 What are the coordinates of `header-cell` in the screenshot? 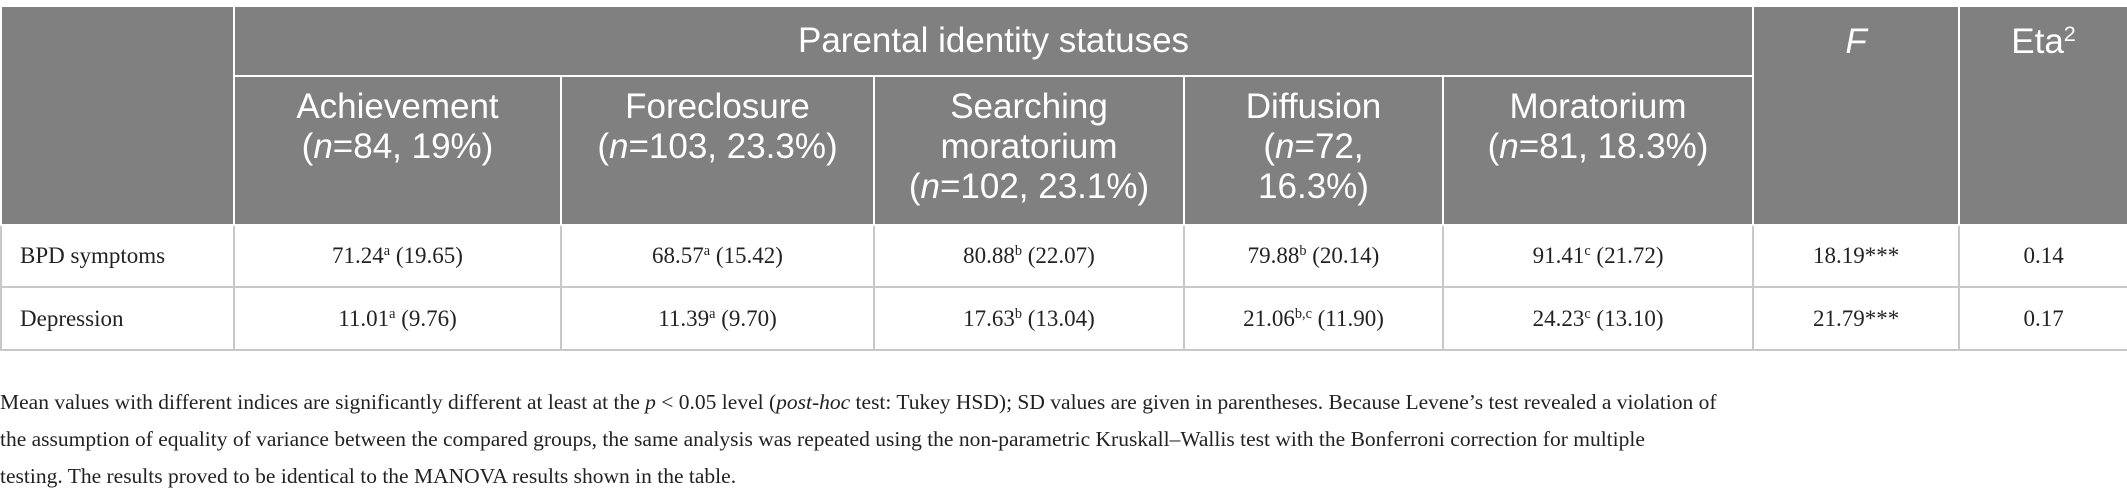 It's located at (117, 115).